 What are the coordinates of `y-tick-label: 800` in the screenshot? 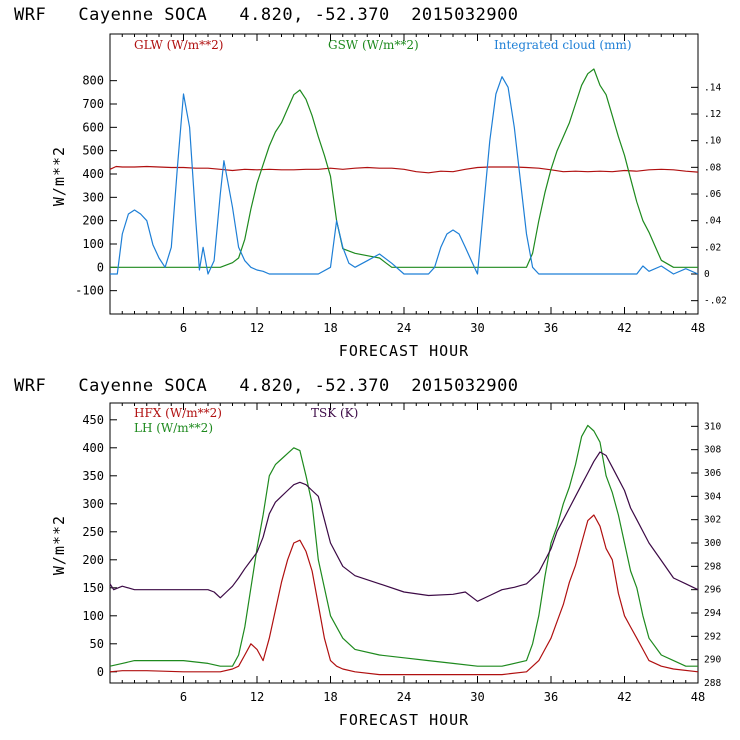 It's located at (93, 81).